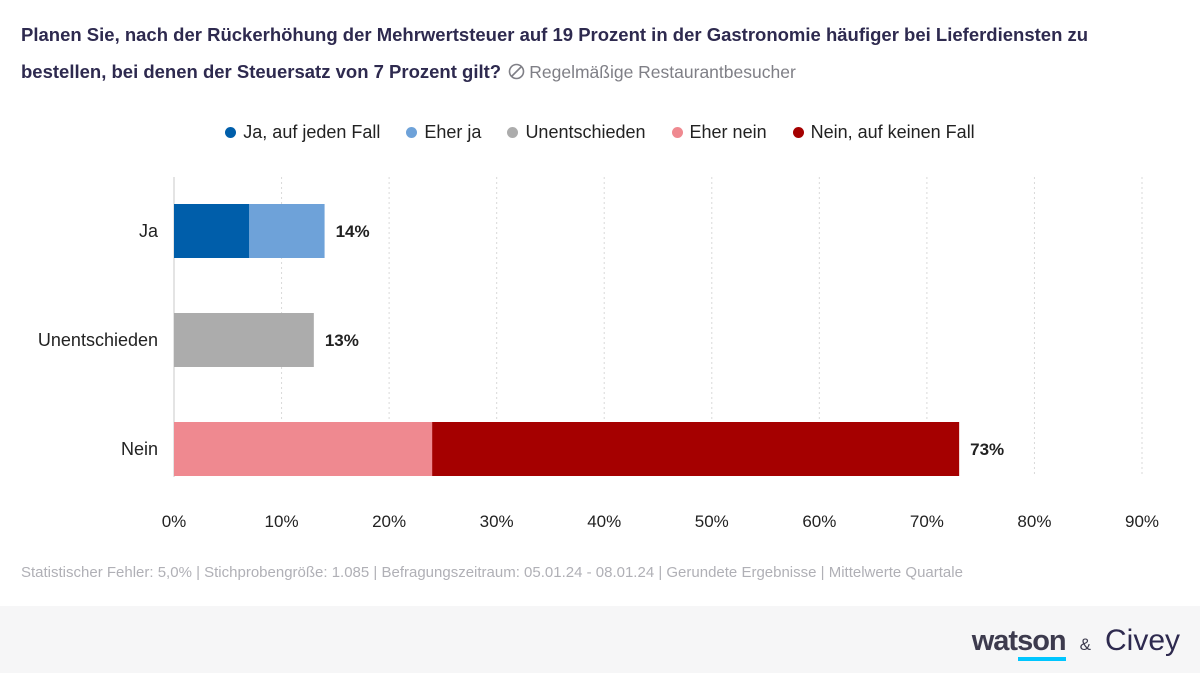 The height and width of the screenshot is (673, 1200). I want to click on filter-label-group: Regelmäßige Restaurantbesucher, so click(651, 72).